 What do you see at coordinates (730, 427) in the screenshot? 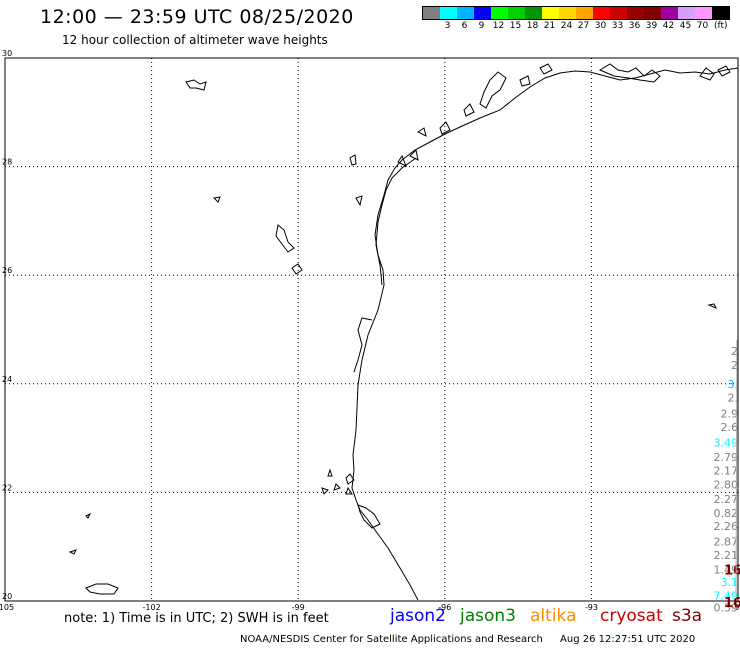
I see `wave-height-value: 2.6` at bounding box center [730, 427].